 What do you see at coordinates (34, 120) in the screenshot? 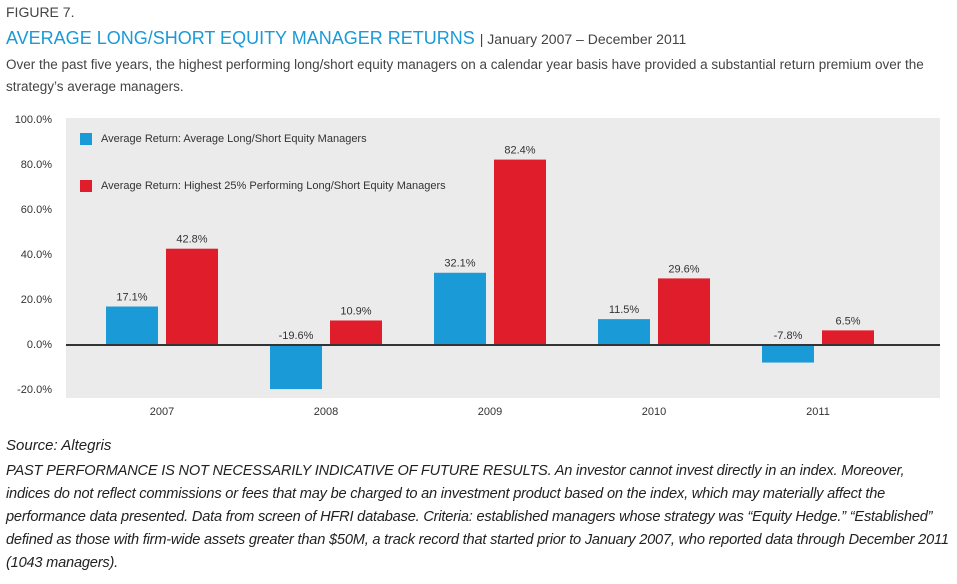
I see `y-tick-label: 100.0%` at bounding box center [34, 120].